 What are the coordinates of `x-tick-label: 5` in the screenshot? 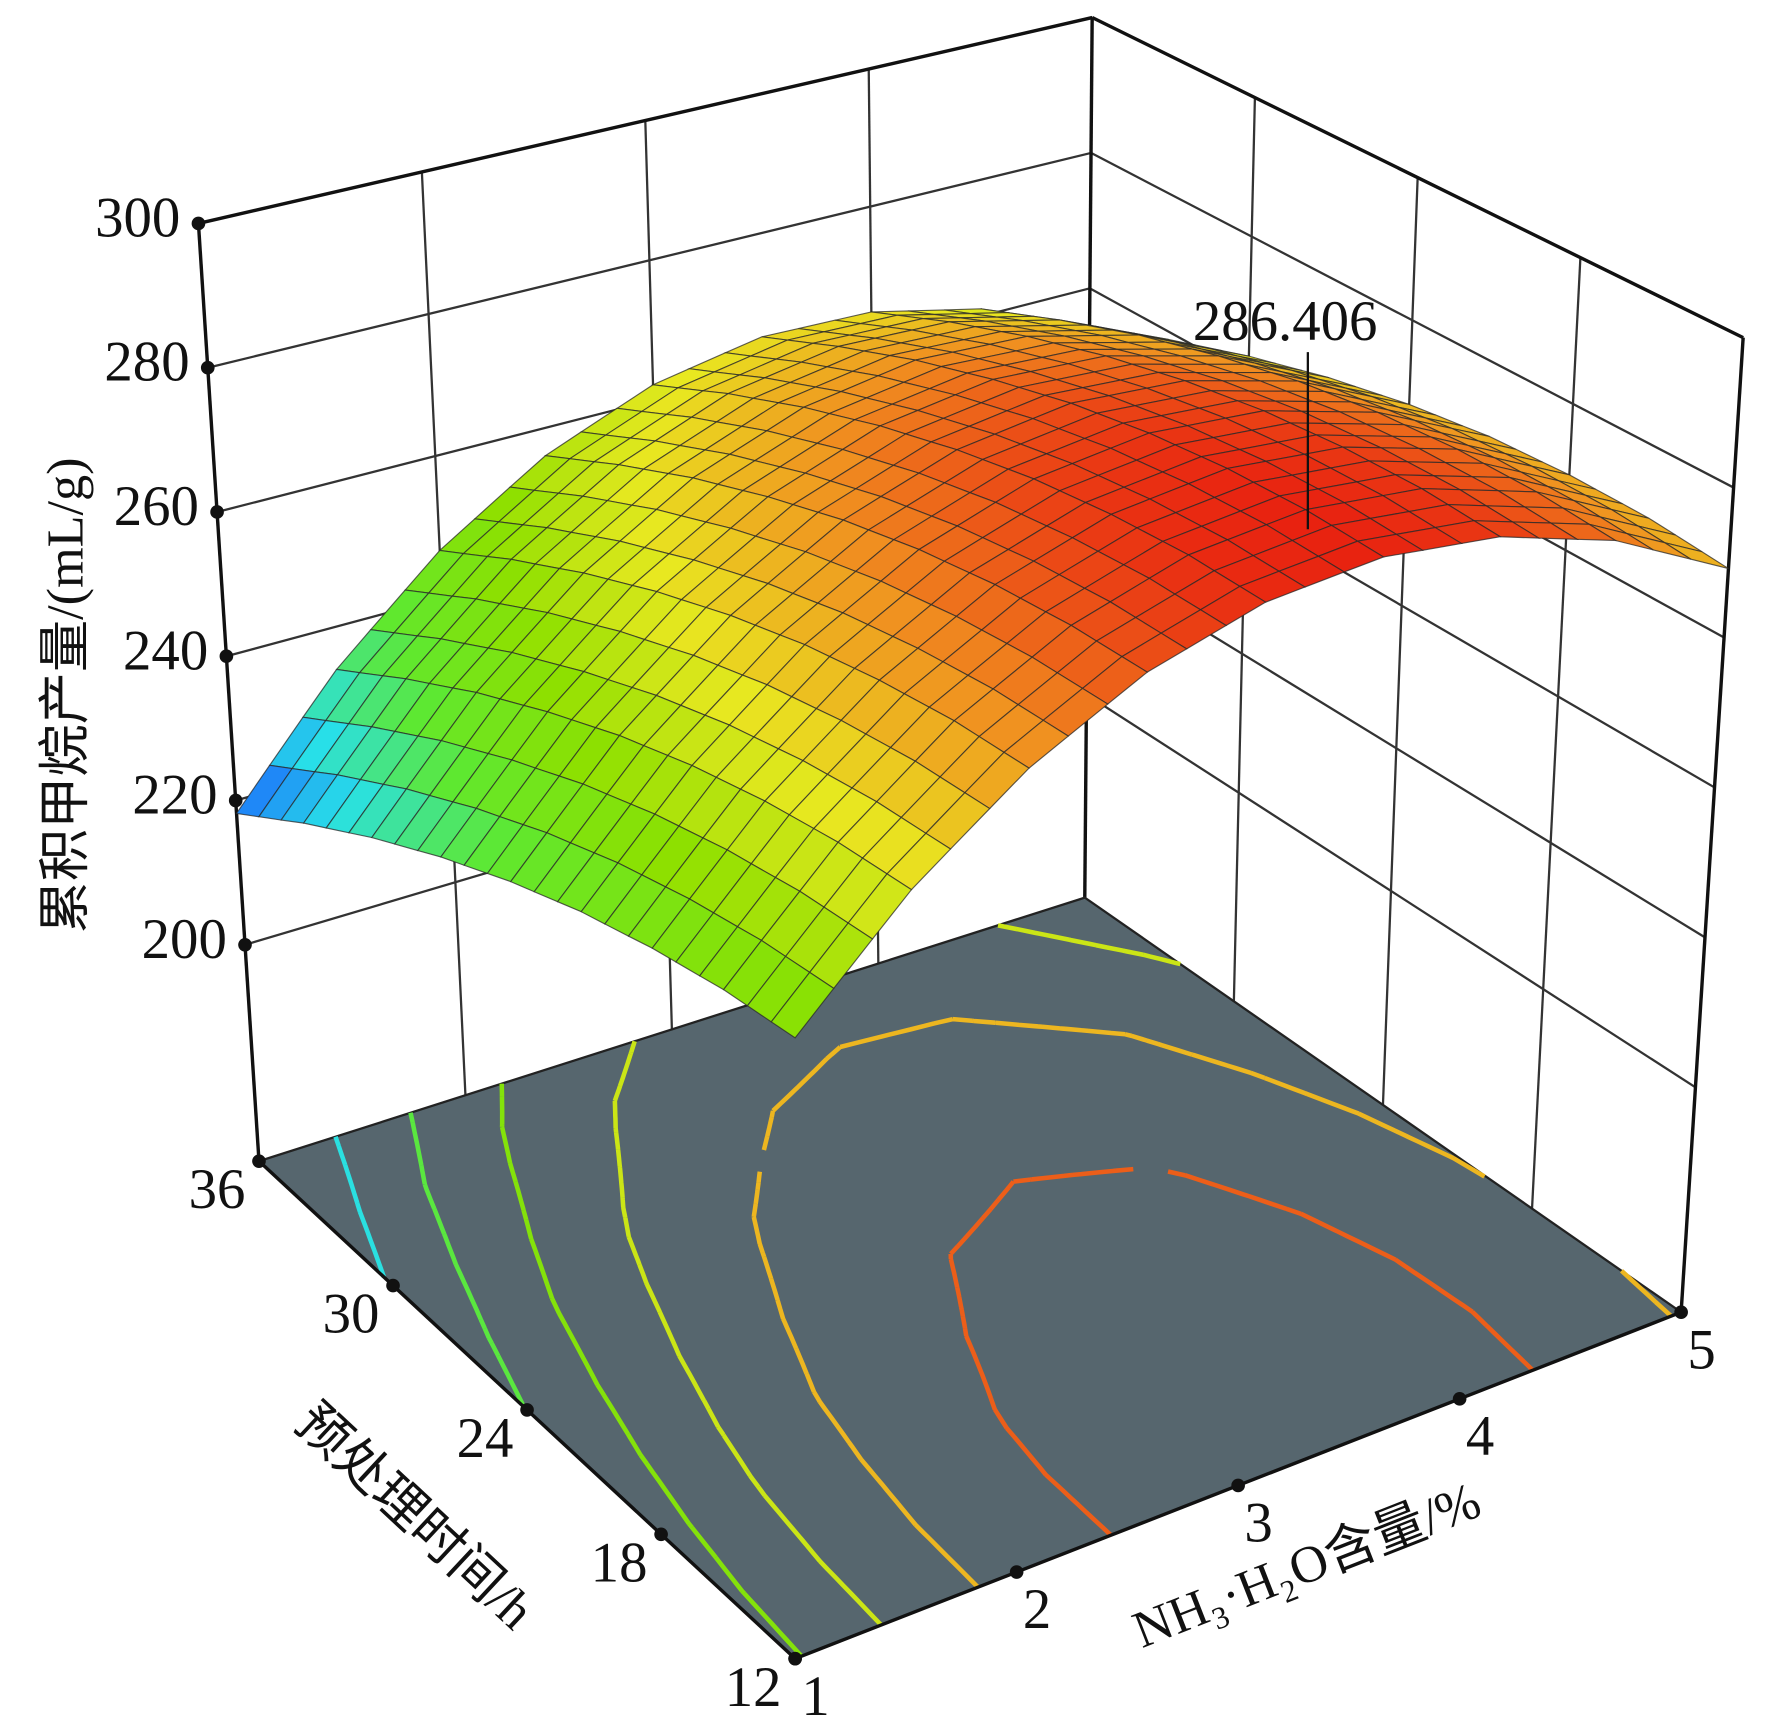 It's located at (1701, 1349).